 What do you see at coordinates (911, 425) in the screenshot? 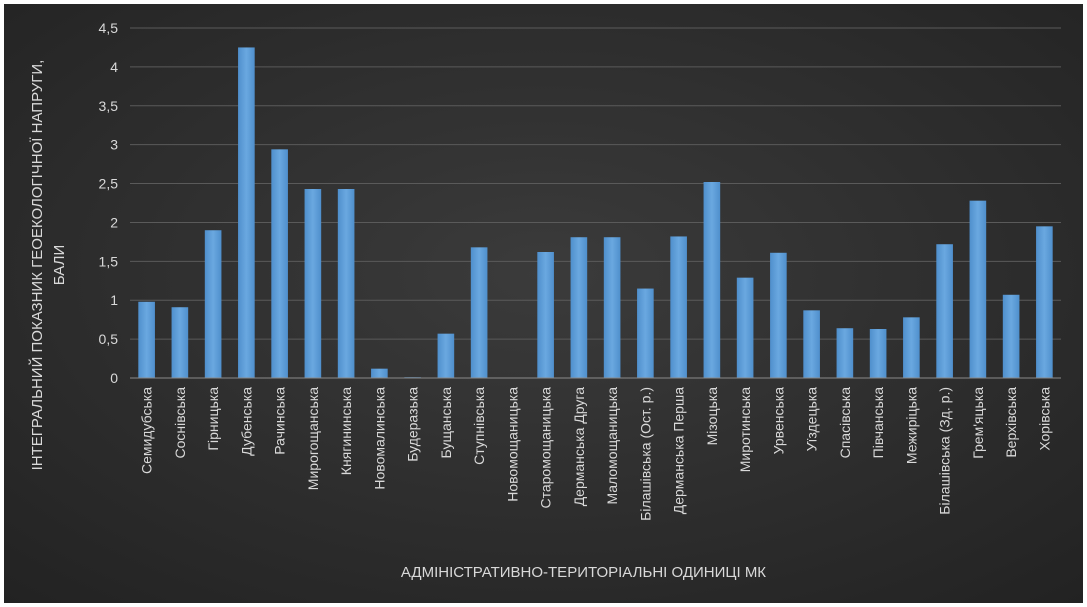
I see `x-category-label: Межиріцька` at bounding box center [911, 425].